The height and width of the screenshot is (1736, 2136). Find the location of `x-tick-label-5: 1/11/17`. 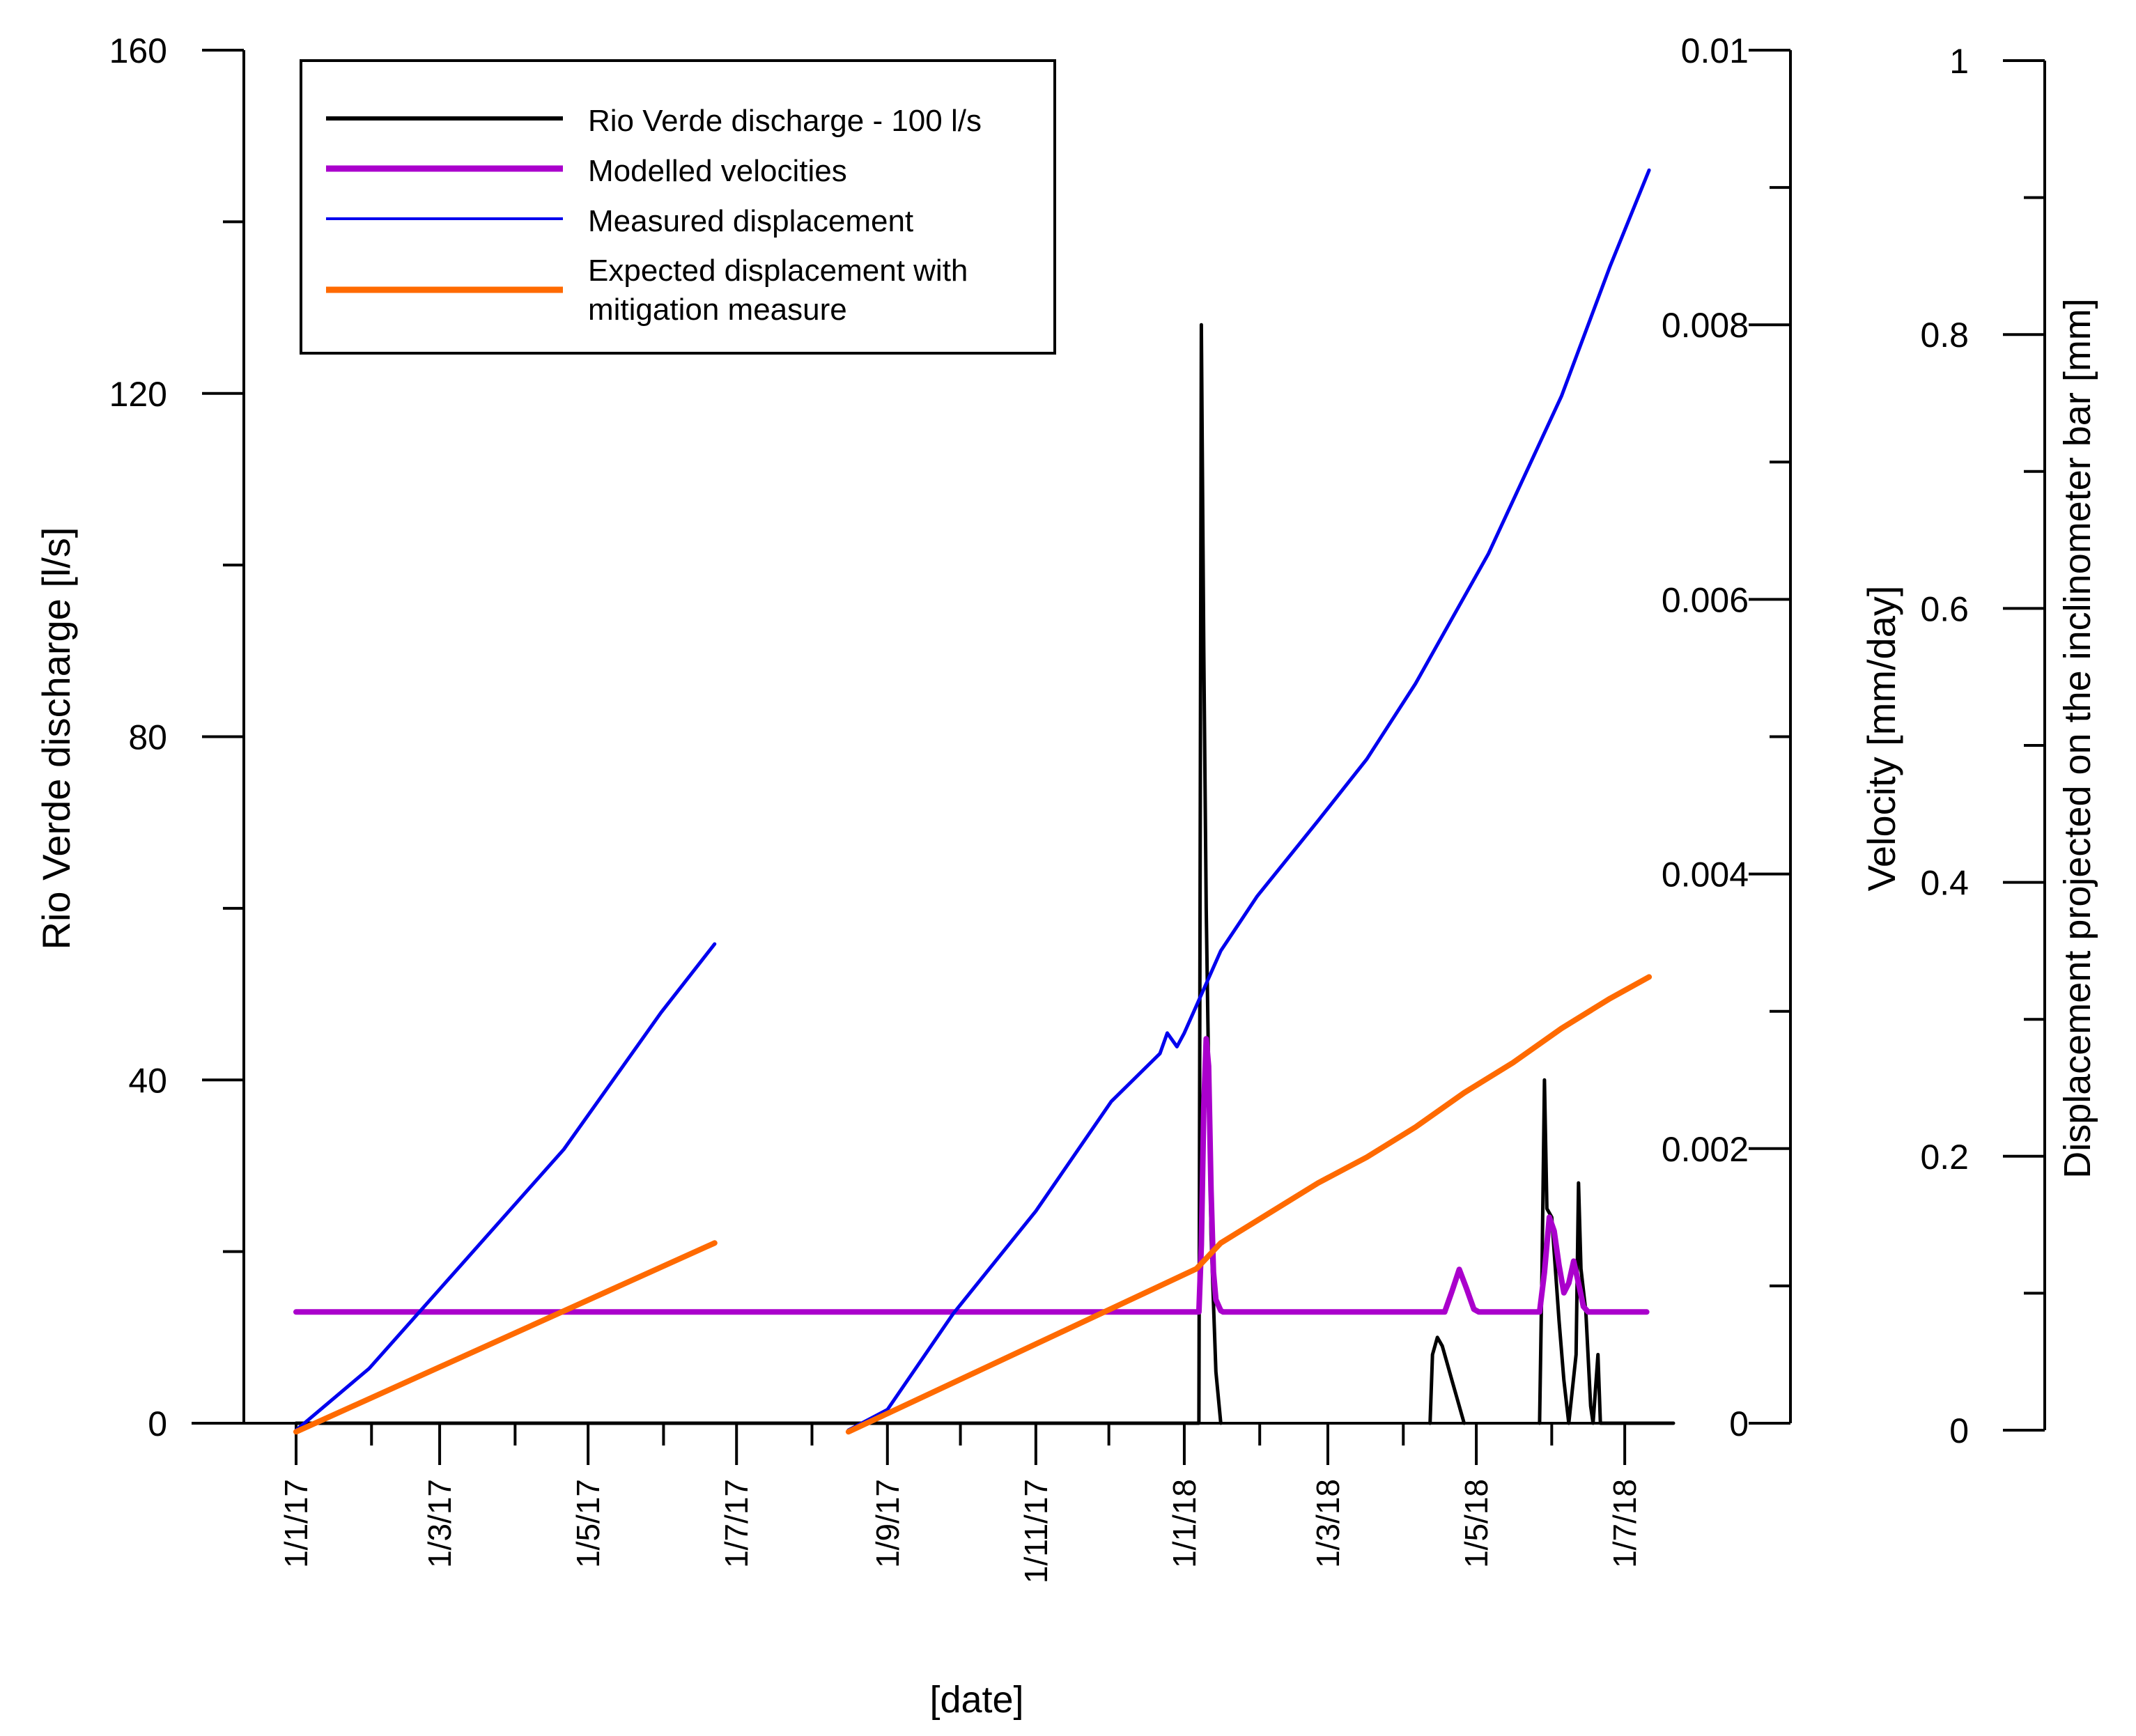

x-tick-label-5: 1/11/17 is located at coordinates (1036, 1531).